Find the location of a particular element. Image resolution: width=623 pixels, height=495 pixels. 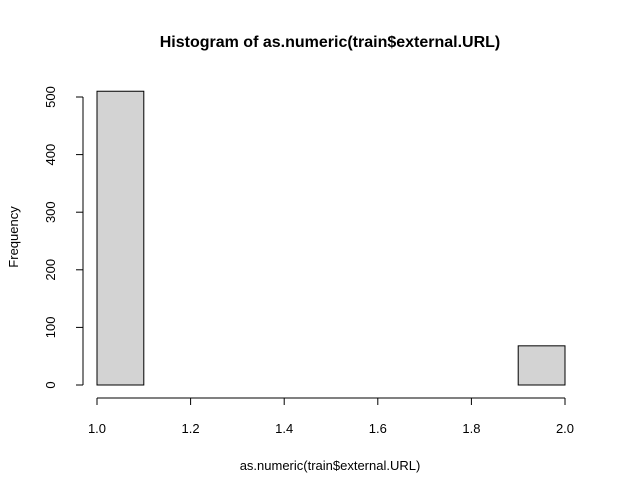

y-axis: 0 100 200 300 400 500 is located at coordinates (63, 237).